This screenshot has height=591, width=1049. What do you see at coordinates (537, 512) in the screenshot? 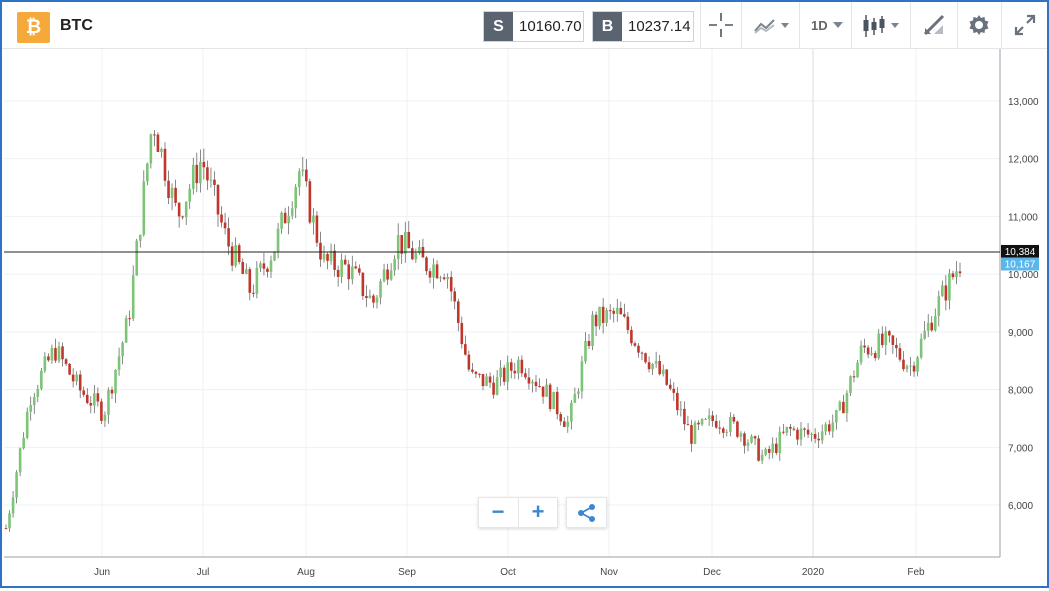
I see `zoom-in-button: +` at bounding box center [537, 512].